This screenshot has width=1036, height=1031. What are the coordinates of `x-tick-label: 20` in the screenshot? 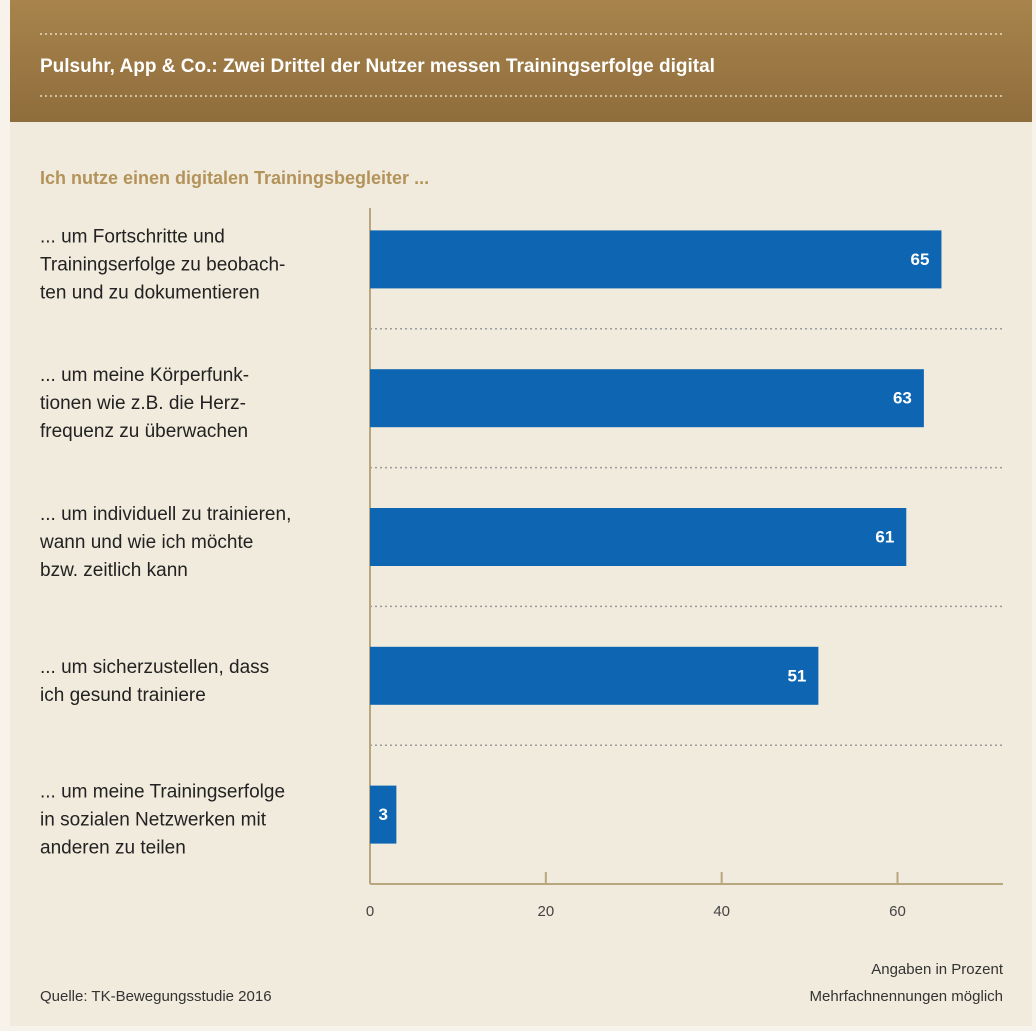 It's located at (545, 911).